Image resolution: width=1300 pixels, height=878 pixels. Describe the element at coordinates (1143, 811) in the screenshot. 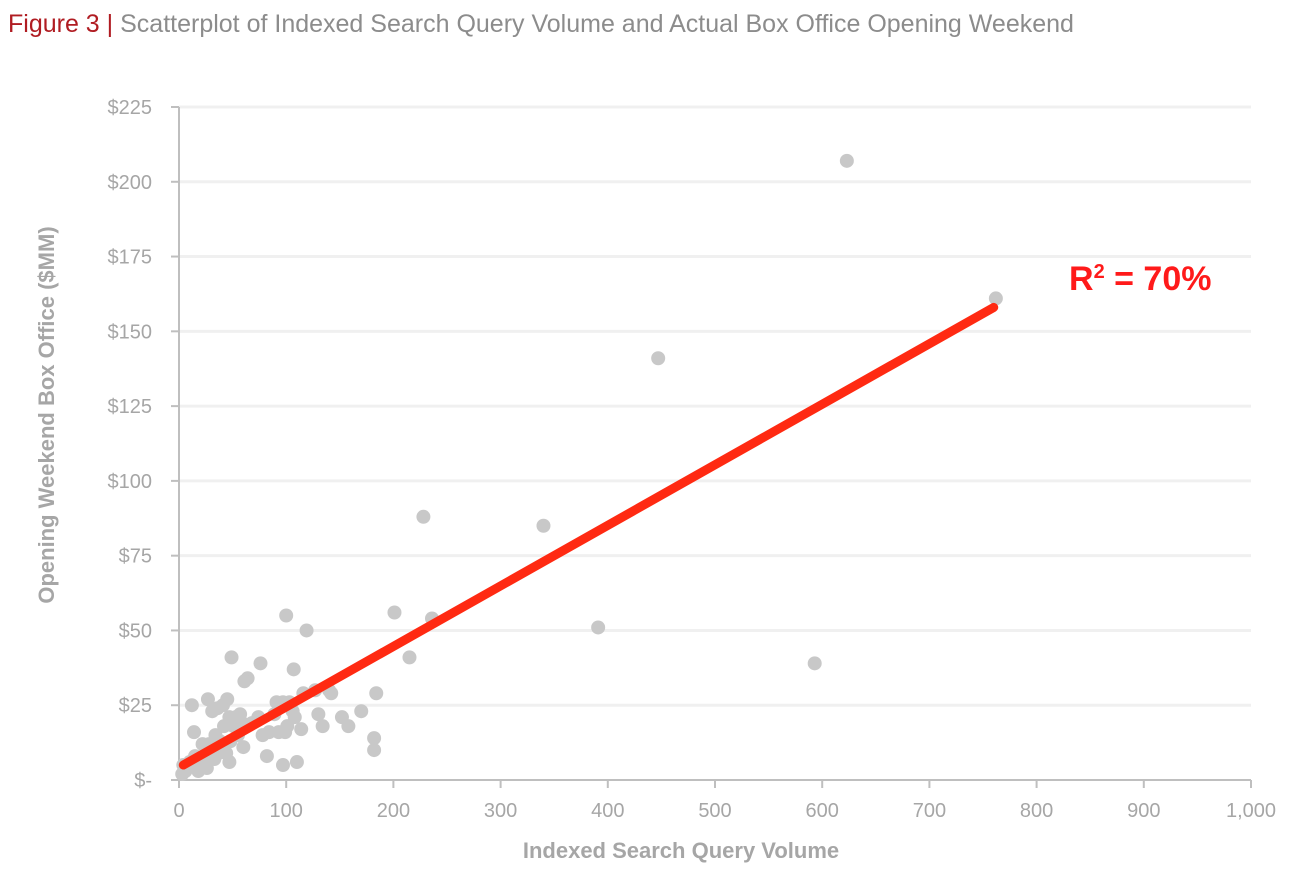

I see `x-tick-label: 900` at that location.